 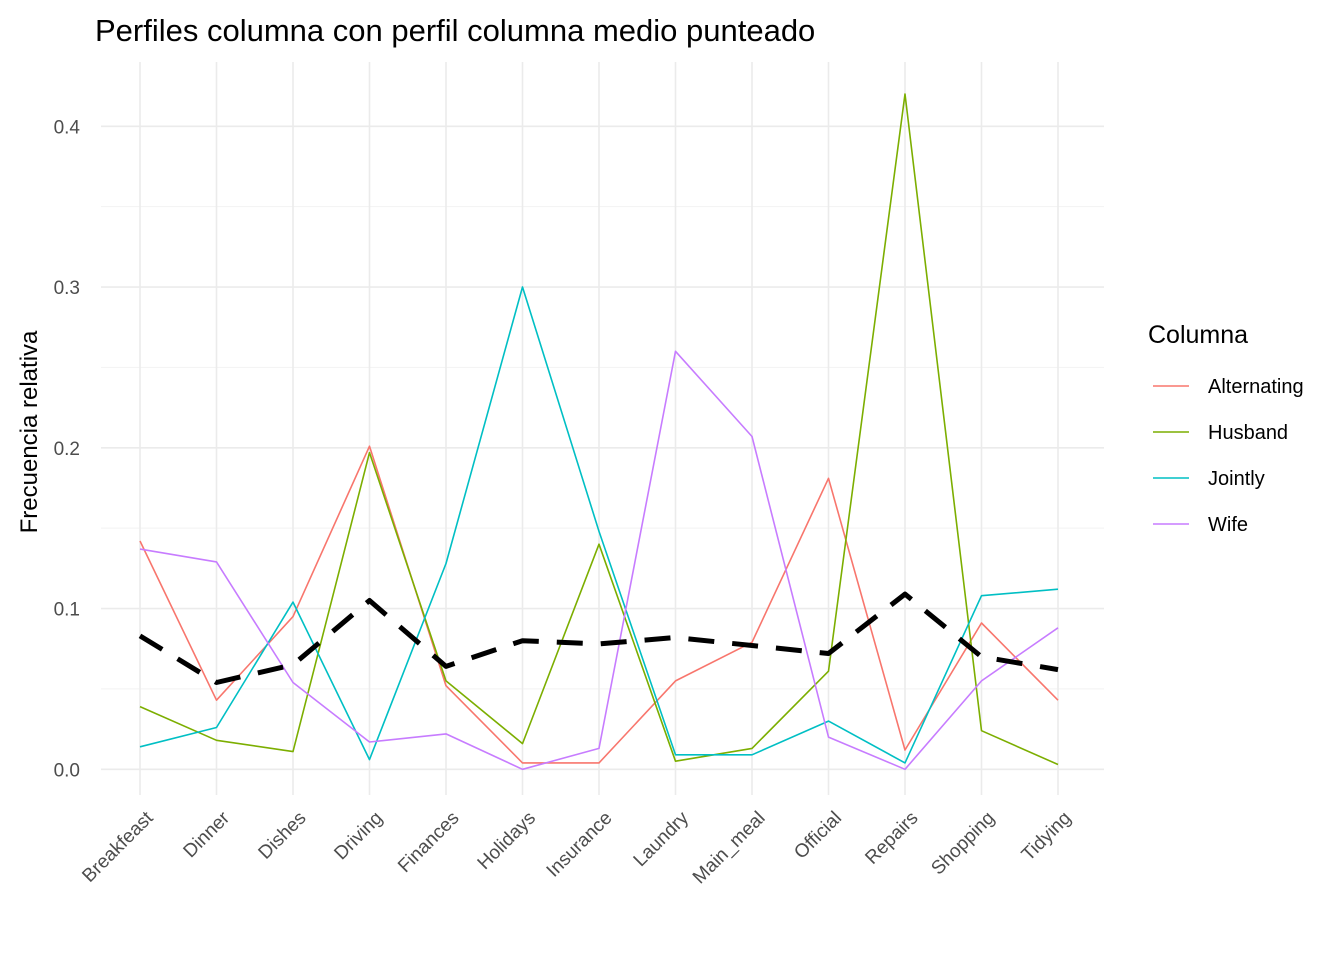 What do you see at coordinates (118, 847) in the screenshot?
I see `x-tick-label: Breakfeast` at bounding box center [118, 847].